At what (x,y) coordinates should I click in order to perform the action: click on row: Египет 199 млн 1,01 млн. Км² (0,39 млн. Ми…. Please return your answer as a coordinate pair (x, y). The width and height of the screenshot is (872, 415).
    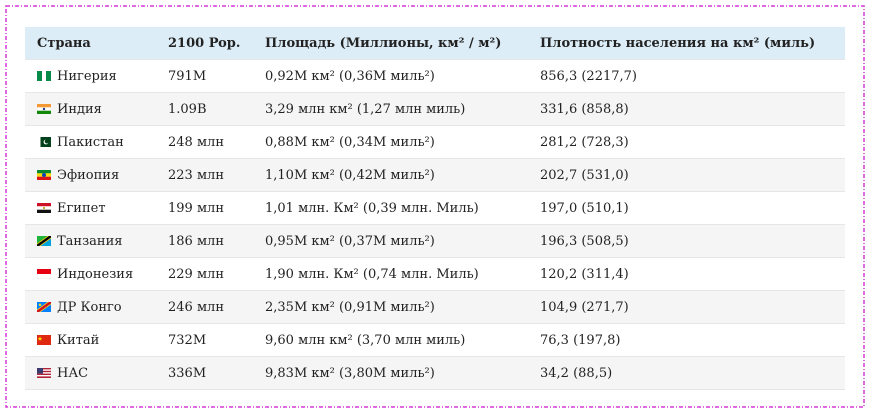
    Looking at the image, I should click on (435, 208).